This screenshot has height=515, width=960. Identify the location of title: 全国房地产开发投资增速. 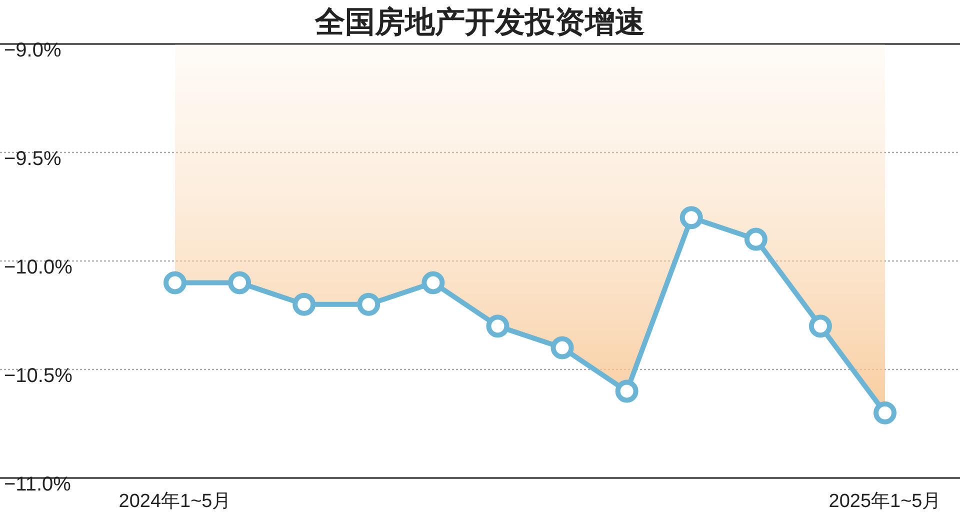
(480, 22).